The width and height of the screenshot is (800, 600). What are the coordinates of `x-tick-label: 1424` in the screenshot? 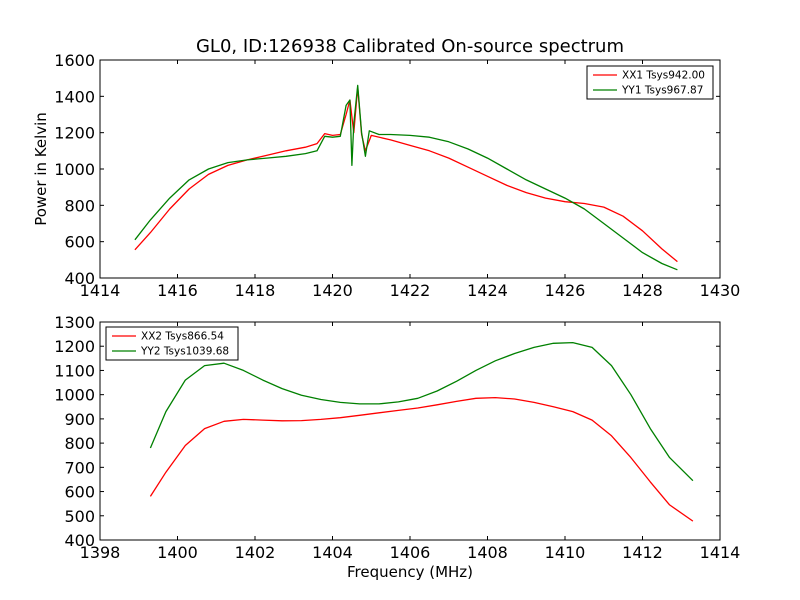 It's located at (487, 290).